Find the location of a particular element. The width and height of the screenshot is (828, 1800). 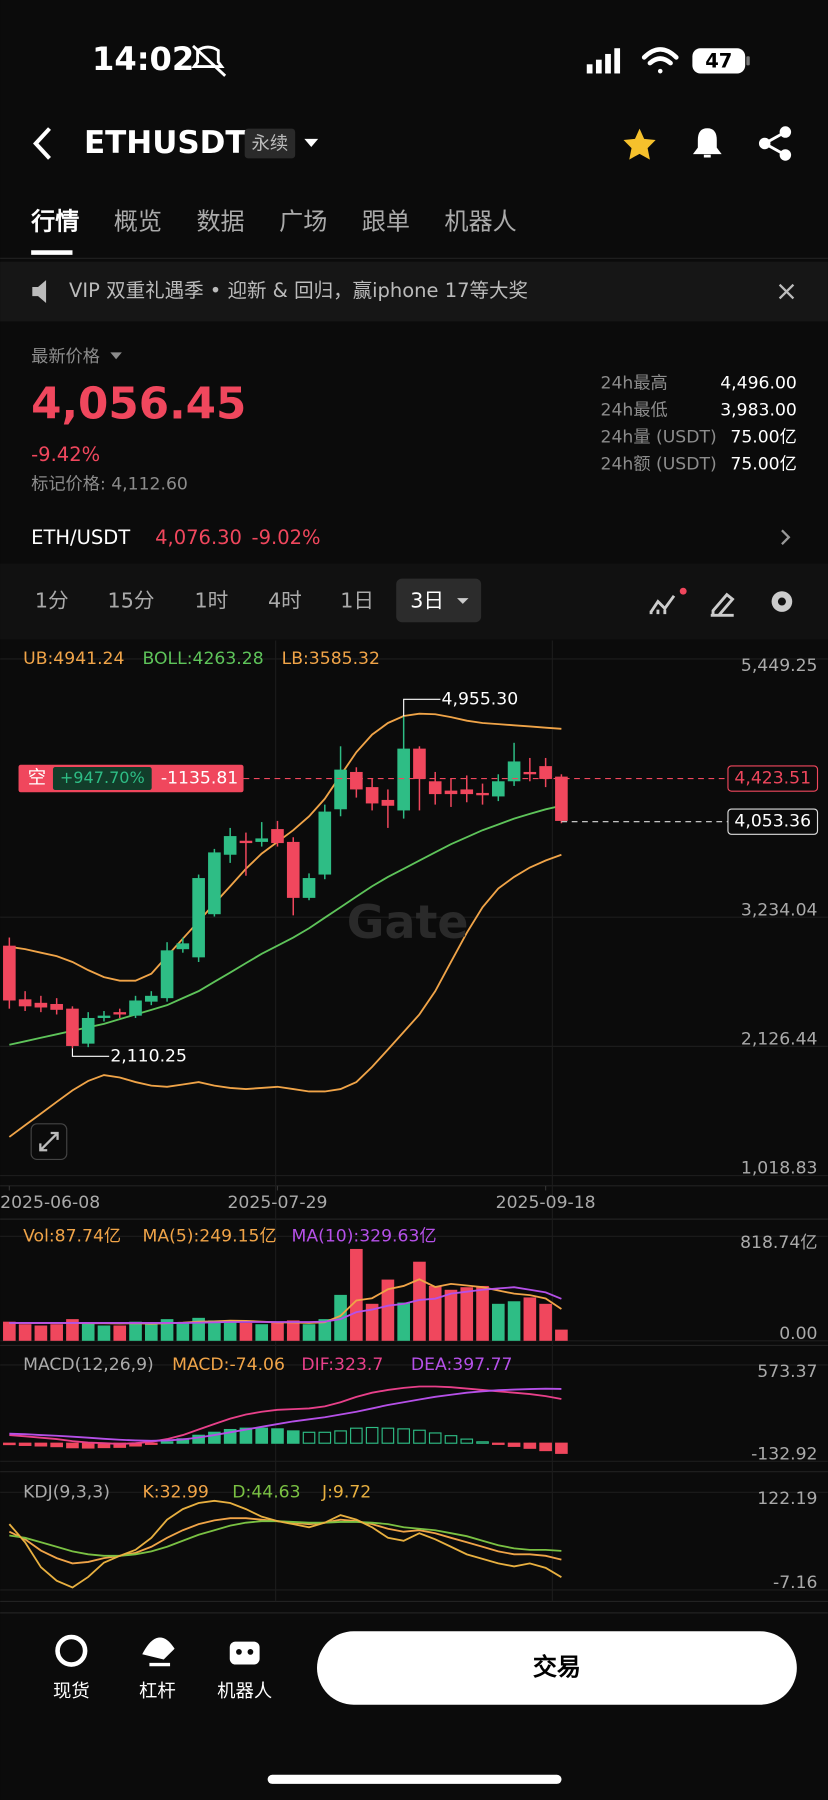

alert-button is located at coordinates (707, 143).